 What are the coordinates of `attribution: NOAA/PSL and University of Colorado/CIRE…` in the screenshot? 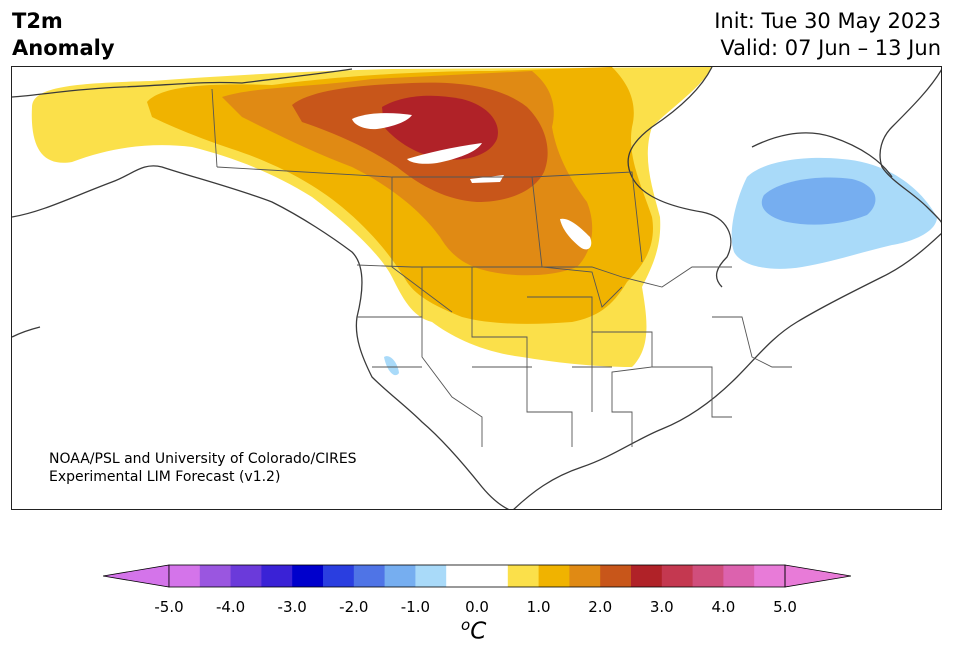 It's located at (203, 468).